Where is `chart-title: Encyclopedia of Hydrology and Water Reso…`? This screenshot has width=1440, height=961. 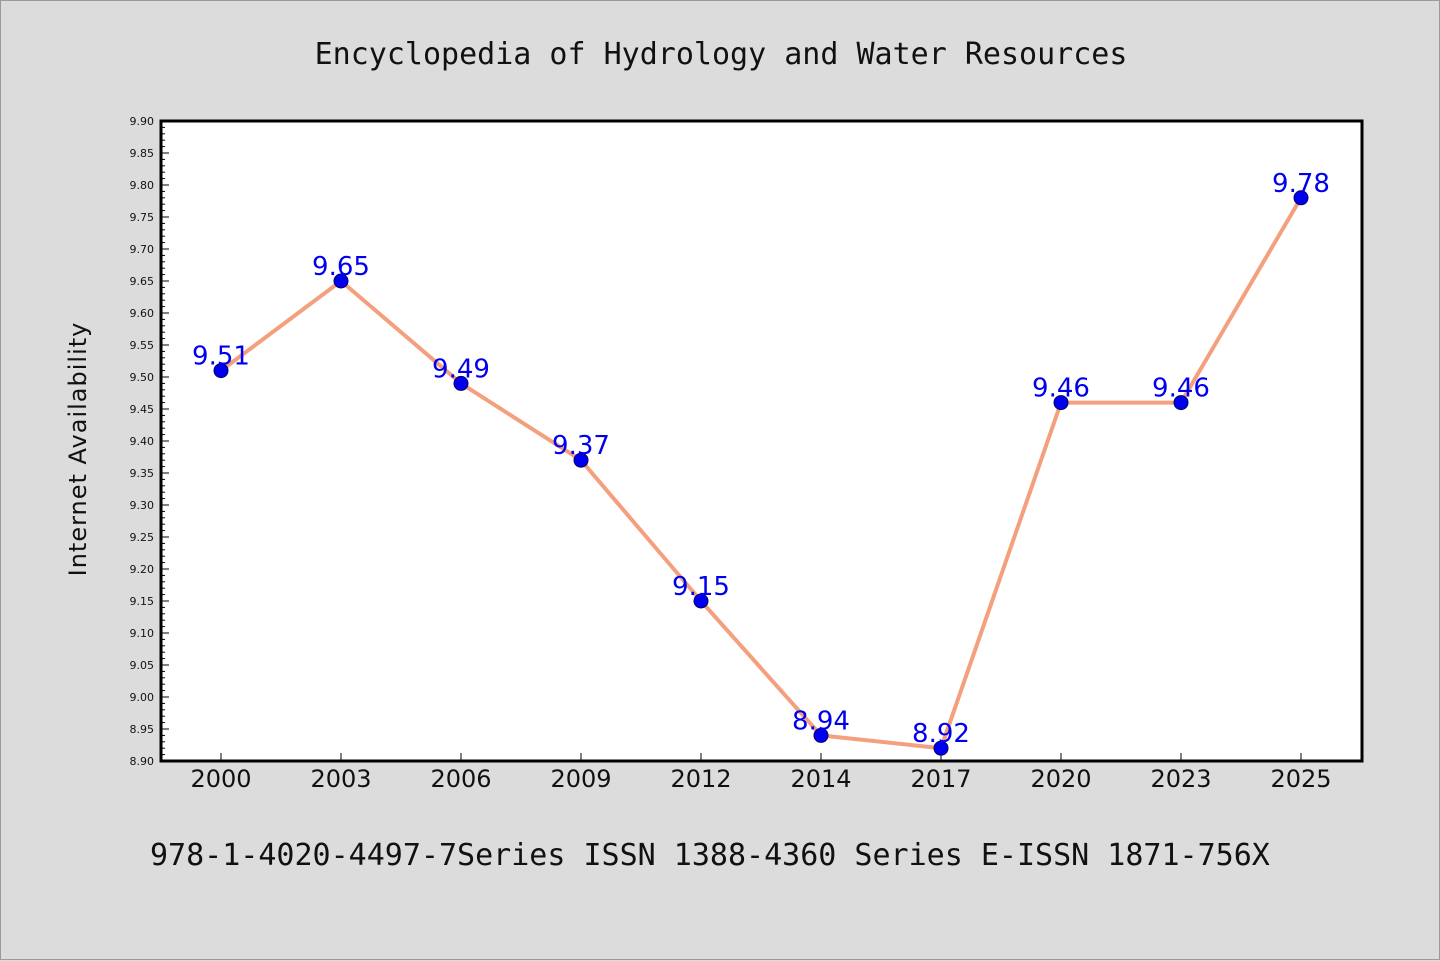 chart-title: Encyclopedia of Hydrology and Water Reso… is located at coordinates (721, 54).